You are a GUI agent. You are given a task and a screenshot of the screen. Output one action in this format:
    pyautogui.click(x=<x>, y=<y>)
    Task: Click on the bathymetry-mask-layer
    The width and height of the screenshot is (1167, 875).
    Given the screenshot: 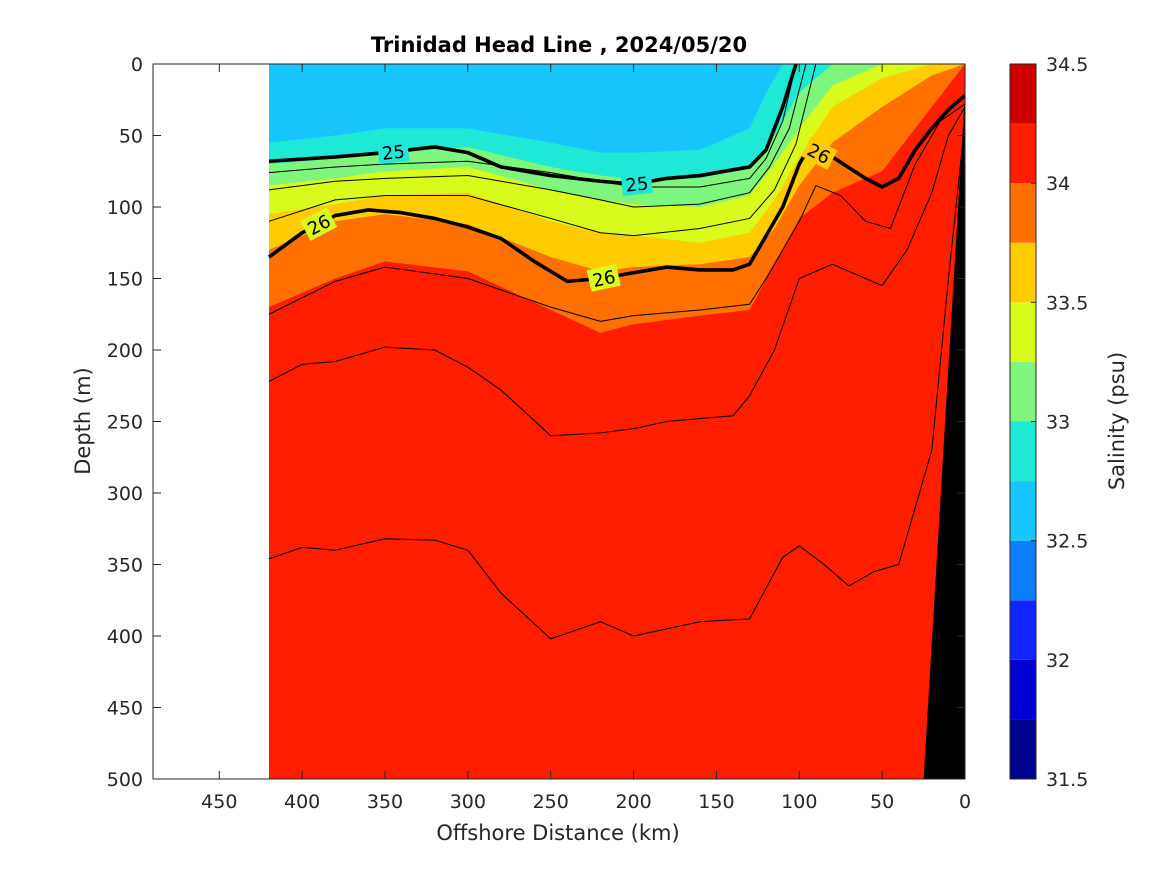 What is the action you would take?
    pyautogui.click(x=944, y=421)
    